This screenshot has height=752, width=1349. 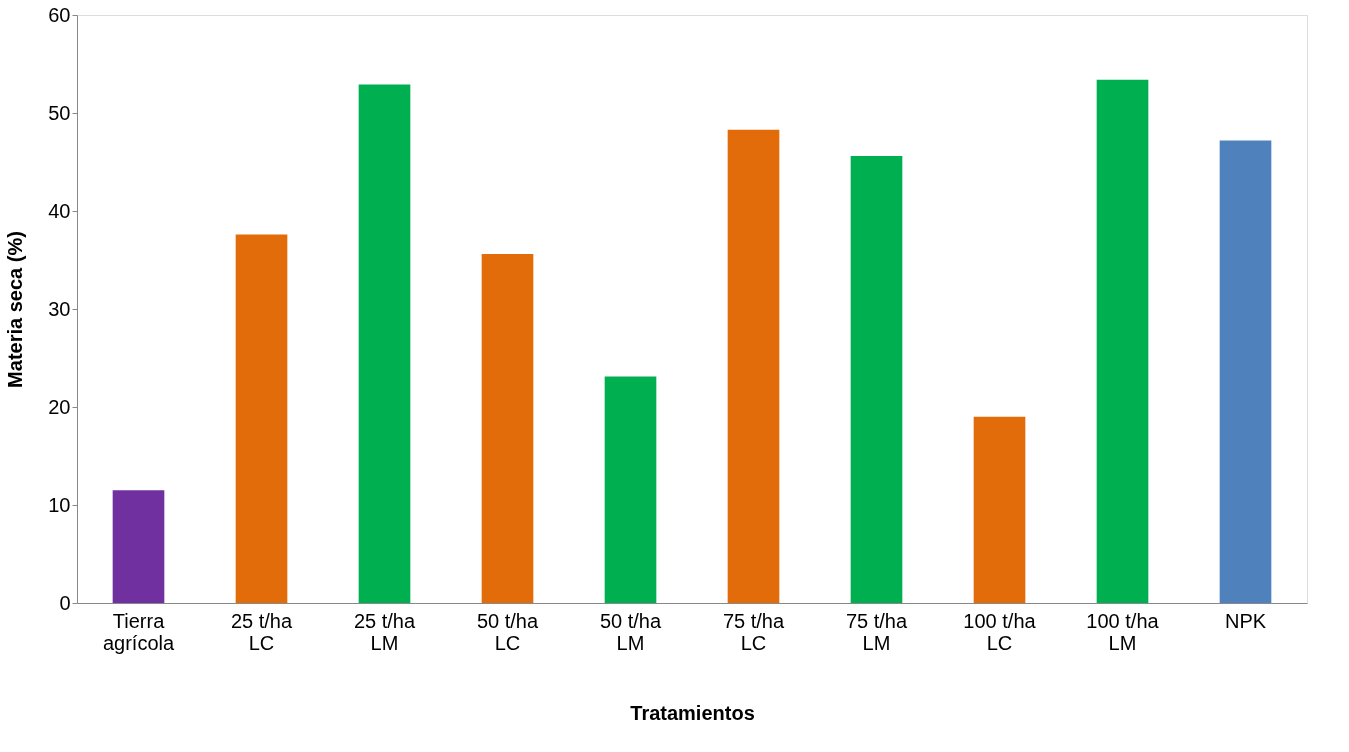 What do you see at coordinates (65, 602) in the screenshot?
I see `y-tick-label: 0` at bounding box center [65, 602].